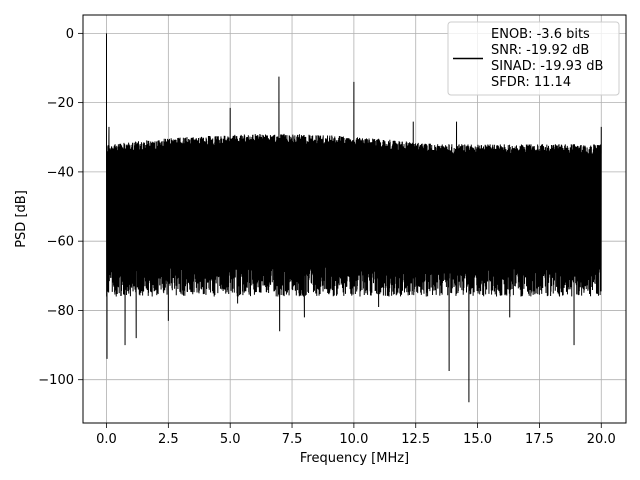 The height and width of the screenshot is (480, 640). I want to click on x-axis: 0.0 2.5 5.0 7.5 10.0 12.5 15.0 17.5 20.0, so click(356, 435).